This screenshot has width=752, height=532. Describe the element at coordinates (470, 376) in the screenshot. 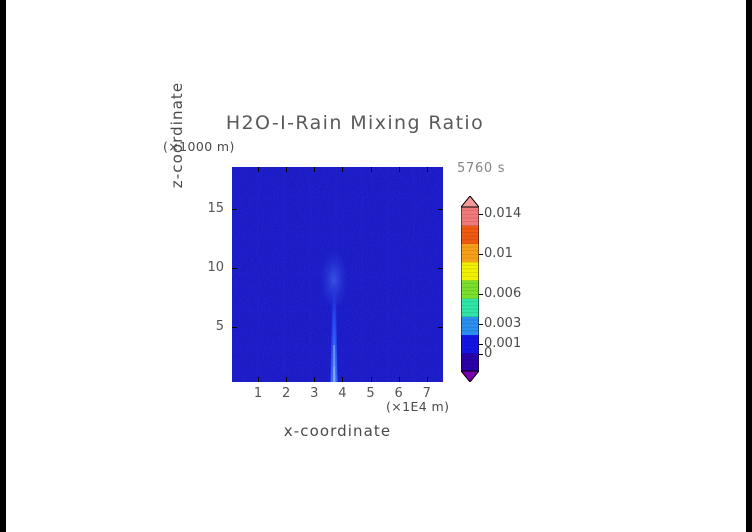

I see `colorbar-under-arrow` at that location.